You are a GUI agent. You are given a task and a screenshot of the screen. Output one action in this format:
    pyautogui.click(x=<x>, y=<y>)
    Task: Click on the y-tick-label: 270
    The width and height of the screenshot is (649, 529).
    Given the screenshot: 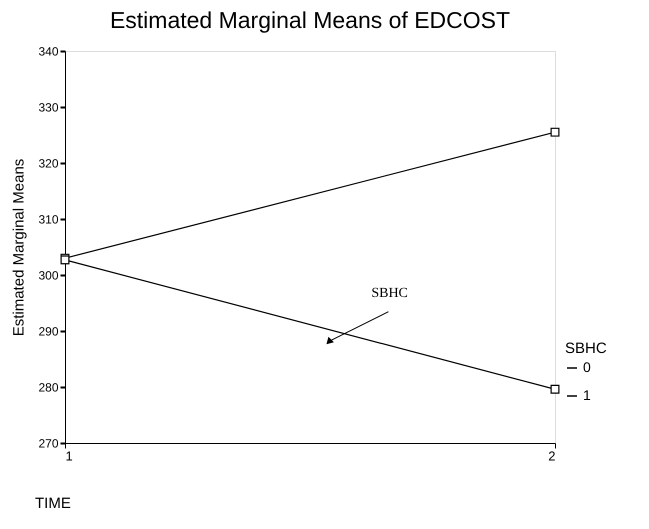 What is the action you would take?
    pyautogui.click(x=48, y=443)
    